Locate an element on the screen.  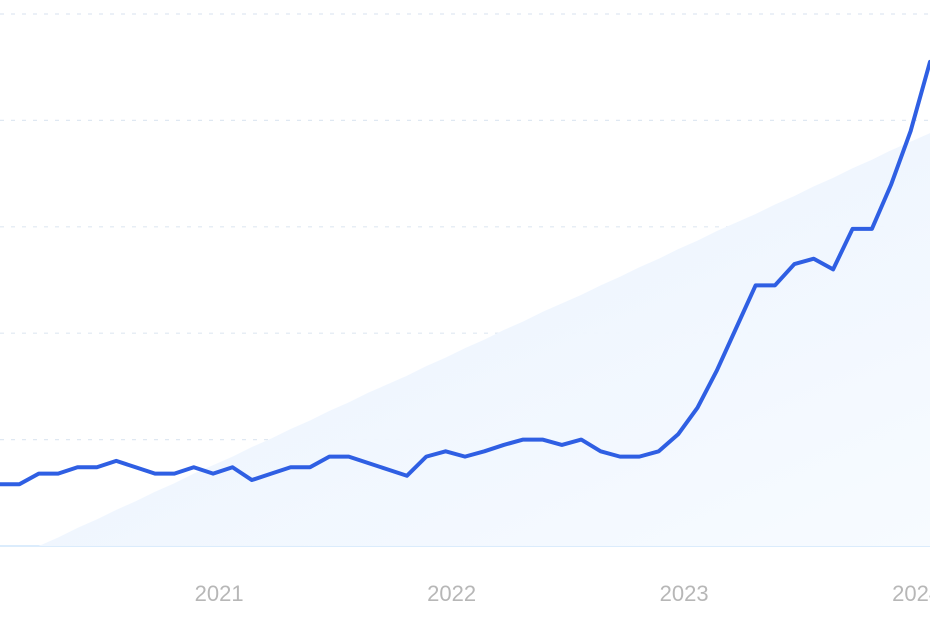
x-tick-label: 2023 is located at coordinates (684, 593).